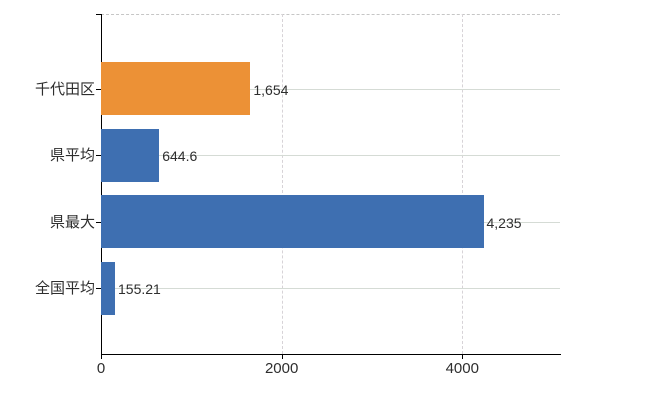  What do you see at coordinates (101, 184) in the screenshot?
I see `y-axis-line` at bounding box center [101, 184].